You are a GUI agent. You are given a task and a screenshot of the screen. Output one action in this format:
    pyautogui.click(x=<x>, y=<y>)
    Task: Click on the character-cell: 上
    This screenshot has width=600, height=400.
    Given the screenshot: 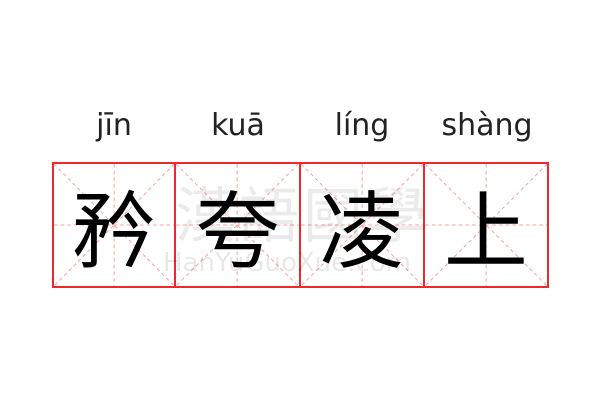 What is the action you would take?
    pyautogui.click(x=485, y=225)
    